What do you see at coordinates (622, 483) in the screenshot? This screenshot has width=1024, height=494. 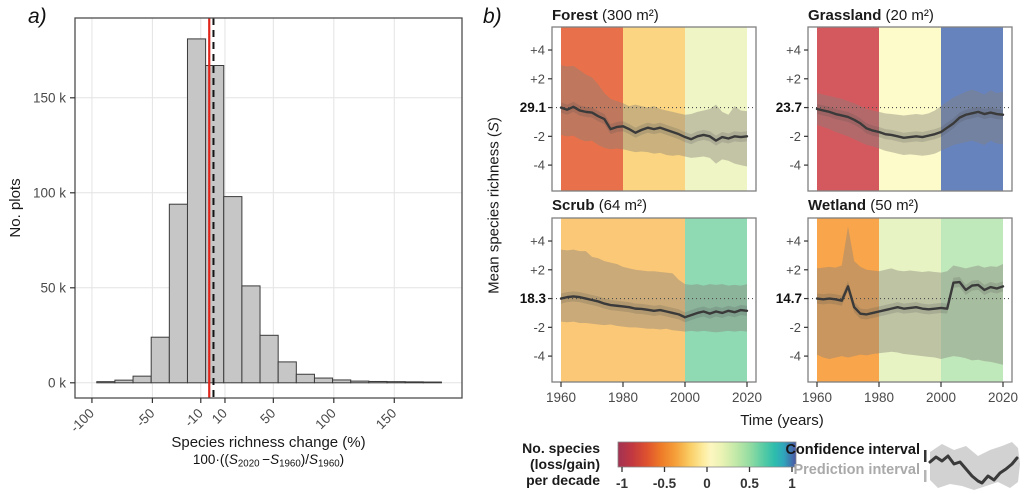 I see `svg-text: -1` at bounding box center [622, 483].